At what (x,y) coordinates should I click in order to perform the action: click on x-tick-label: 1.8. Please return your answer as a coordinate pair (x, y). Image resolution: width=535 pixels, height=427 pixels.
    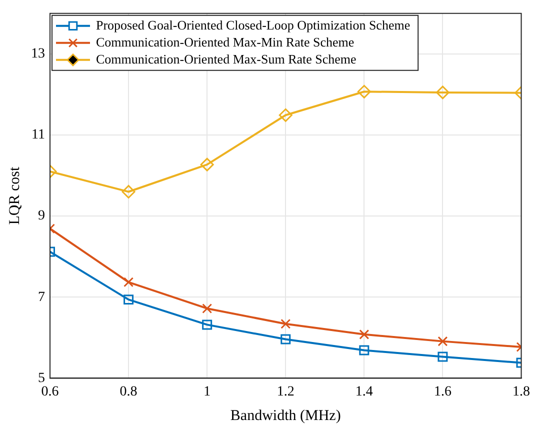
    Looking at the image, I should click on (521, 392).